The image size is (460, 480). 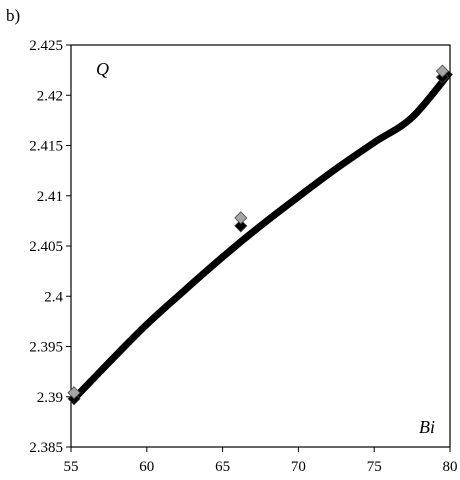 I want to click on x-tick-label: 55, so click(x=71, y=467).